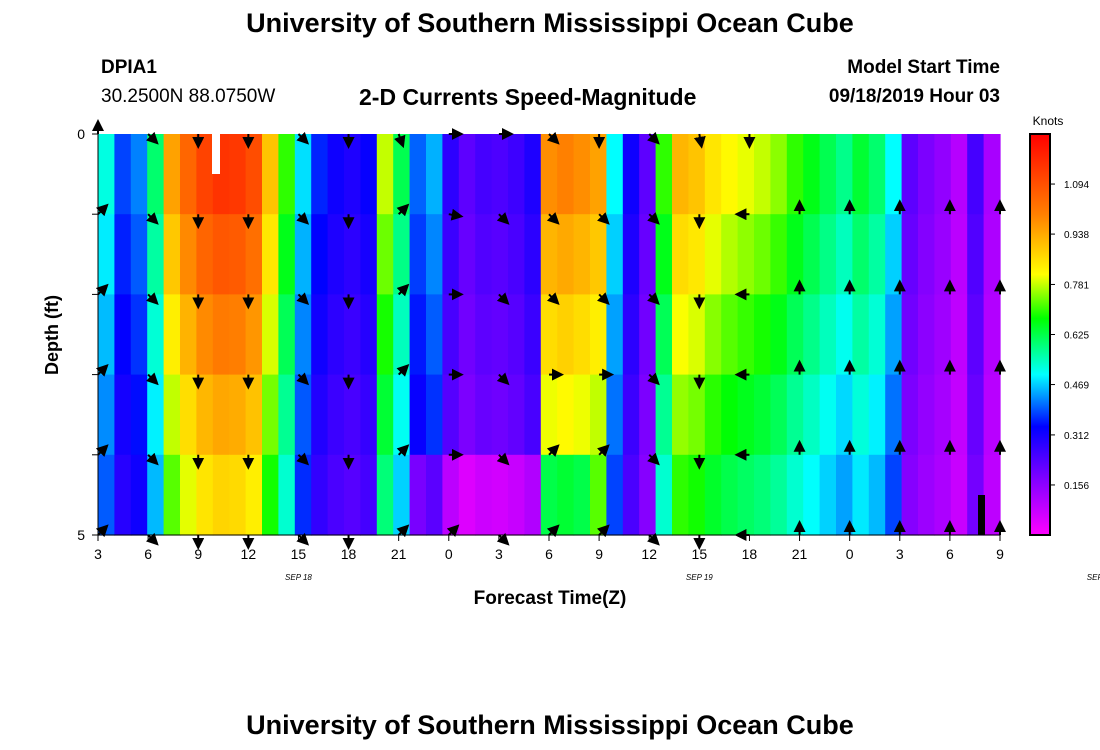 The image size is (1100, 750). Describe the element at coordinates (923, 67) in the screenshot. I see `model-start-label: Model Start Time` at that location.